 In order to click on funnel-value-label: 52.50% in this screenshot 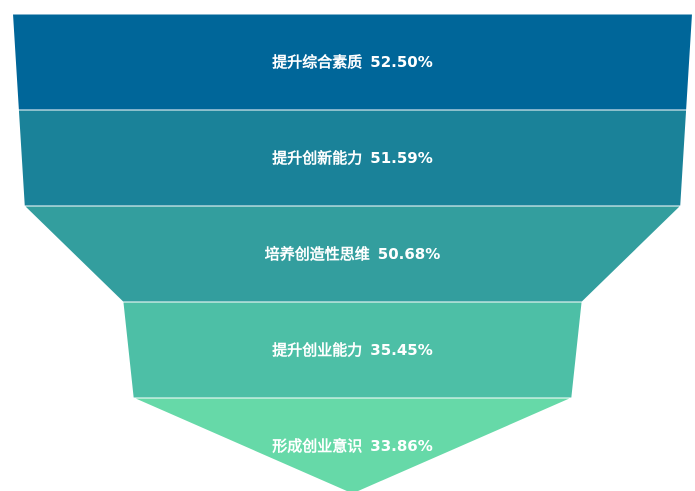, I will do `click(401, 62)`.